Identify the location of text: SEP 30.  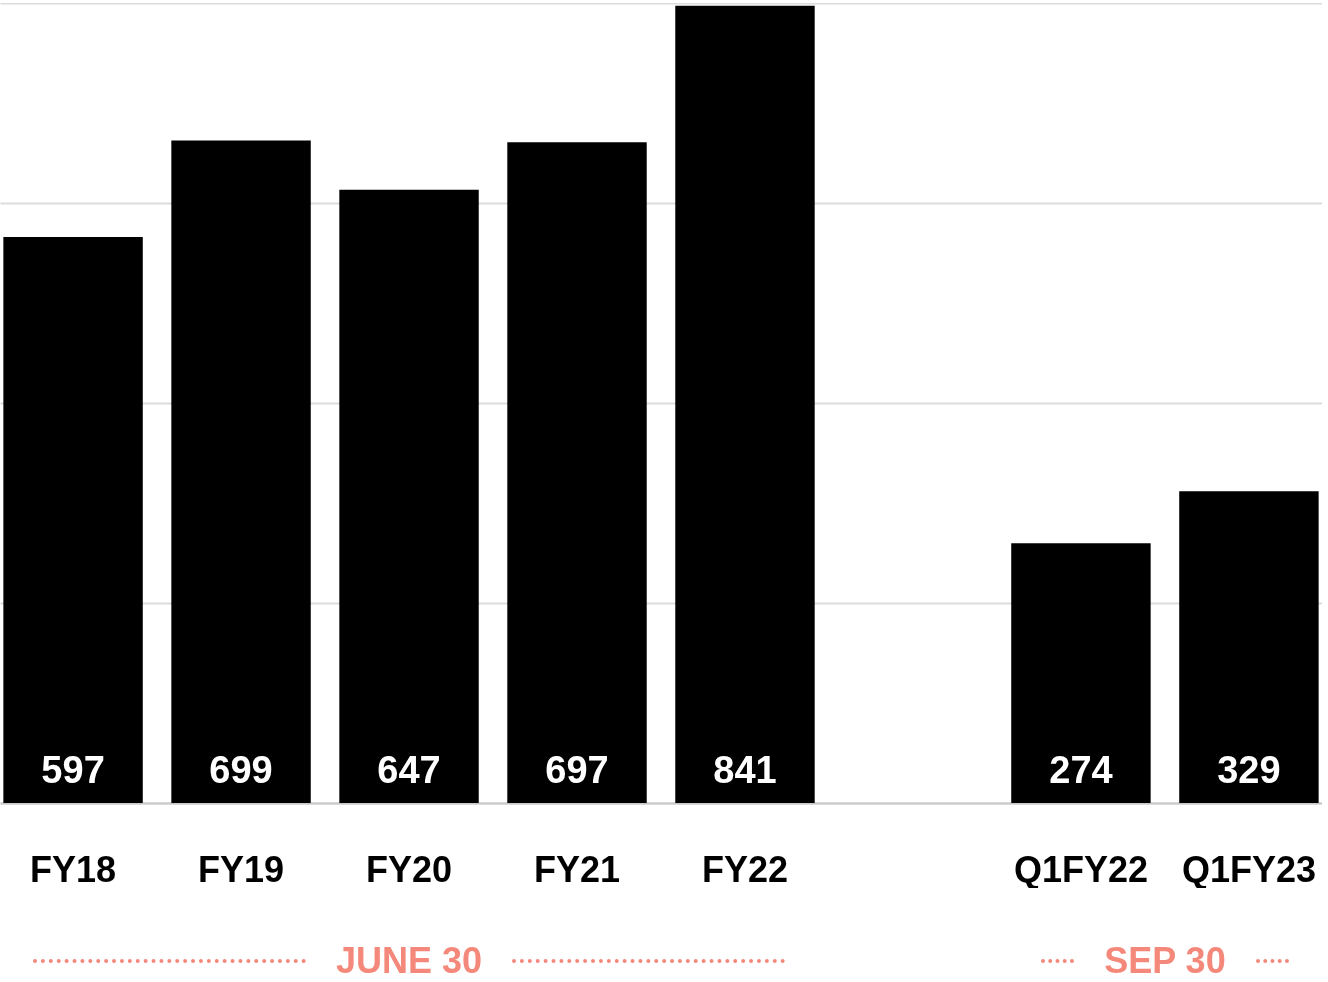
(1165, 961).